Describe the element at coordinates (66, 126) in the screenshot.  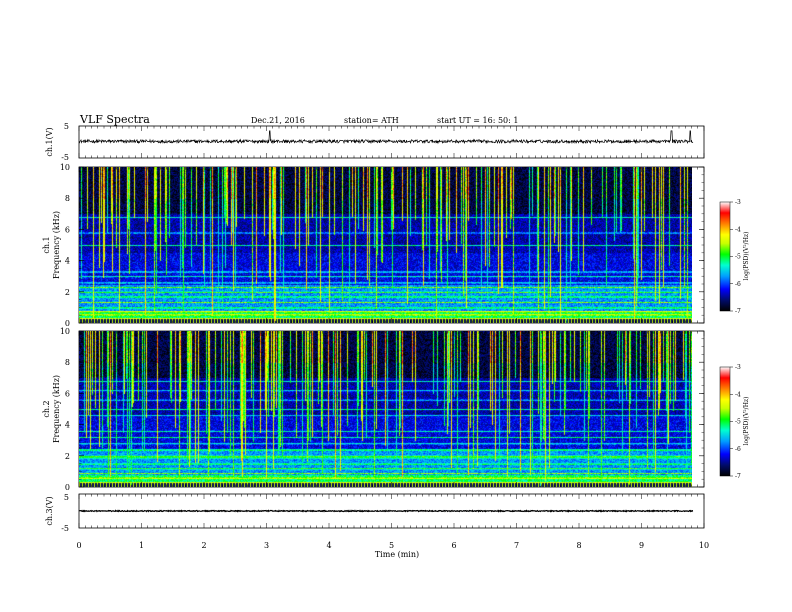
I see `ch1-ytick-top: 5` at that location.